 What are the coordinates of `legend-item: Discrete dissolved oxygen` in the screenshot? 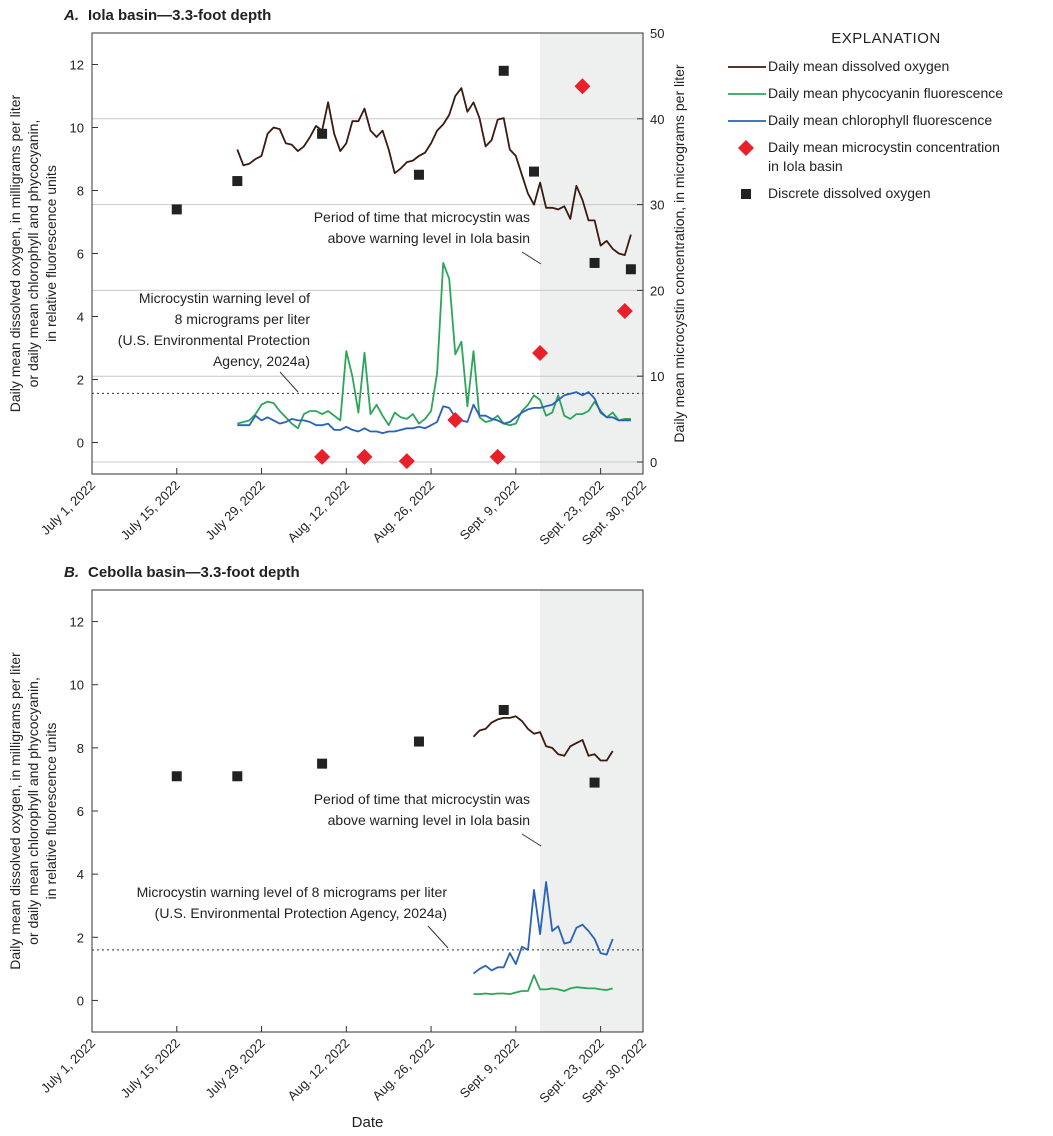 It's located at (886, 193).